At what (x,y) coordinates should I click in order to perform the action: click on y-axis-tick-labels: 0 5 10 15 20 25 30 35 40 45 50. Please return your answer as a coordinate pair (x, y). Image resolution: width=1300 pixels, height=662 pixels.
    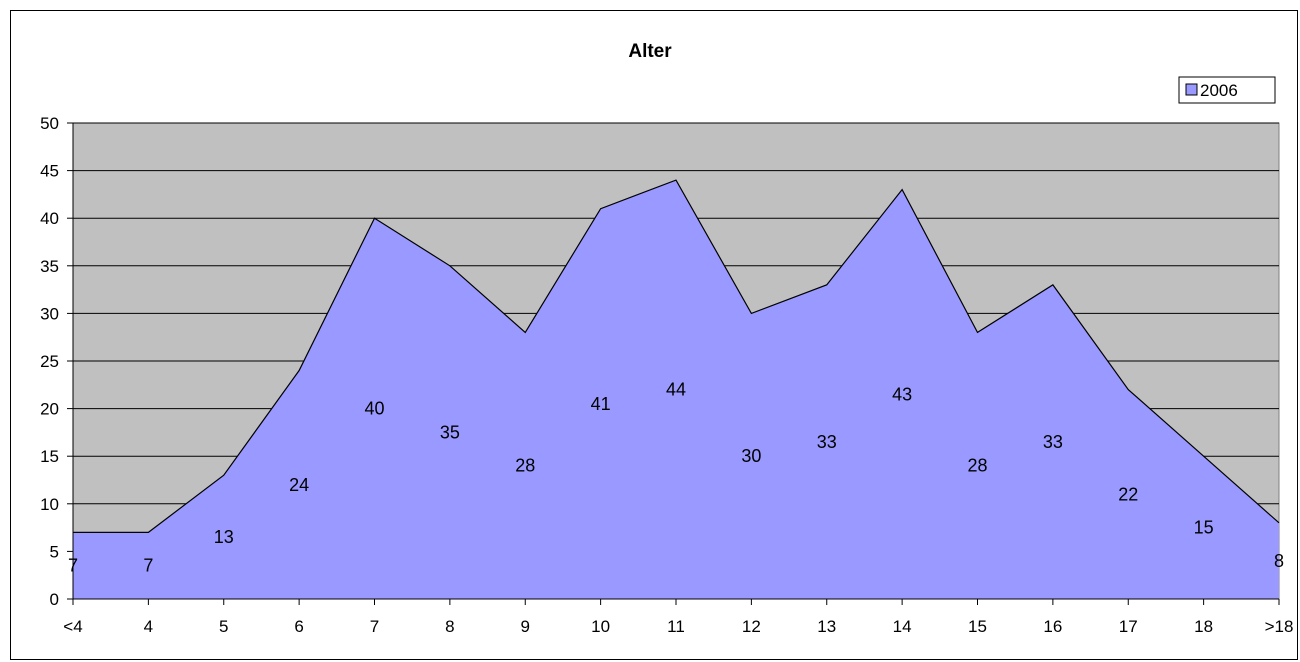
    Looking at the image, I should click on (49, 361).